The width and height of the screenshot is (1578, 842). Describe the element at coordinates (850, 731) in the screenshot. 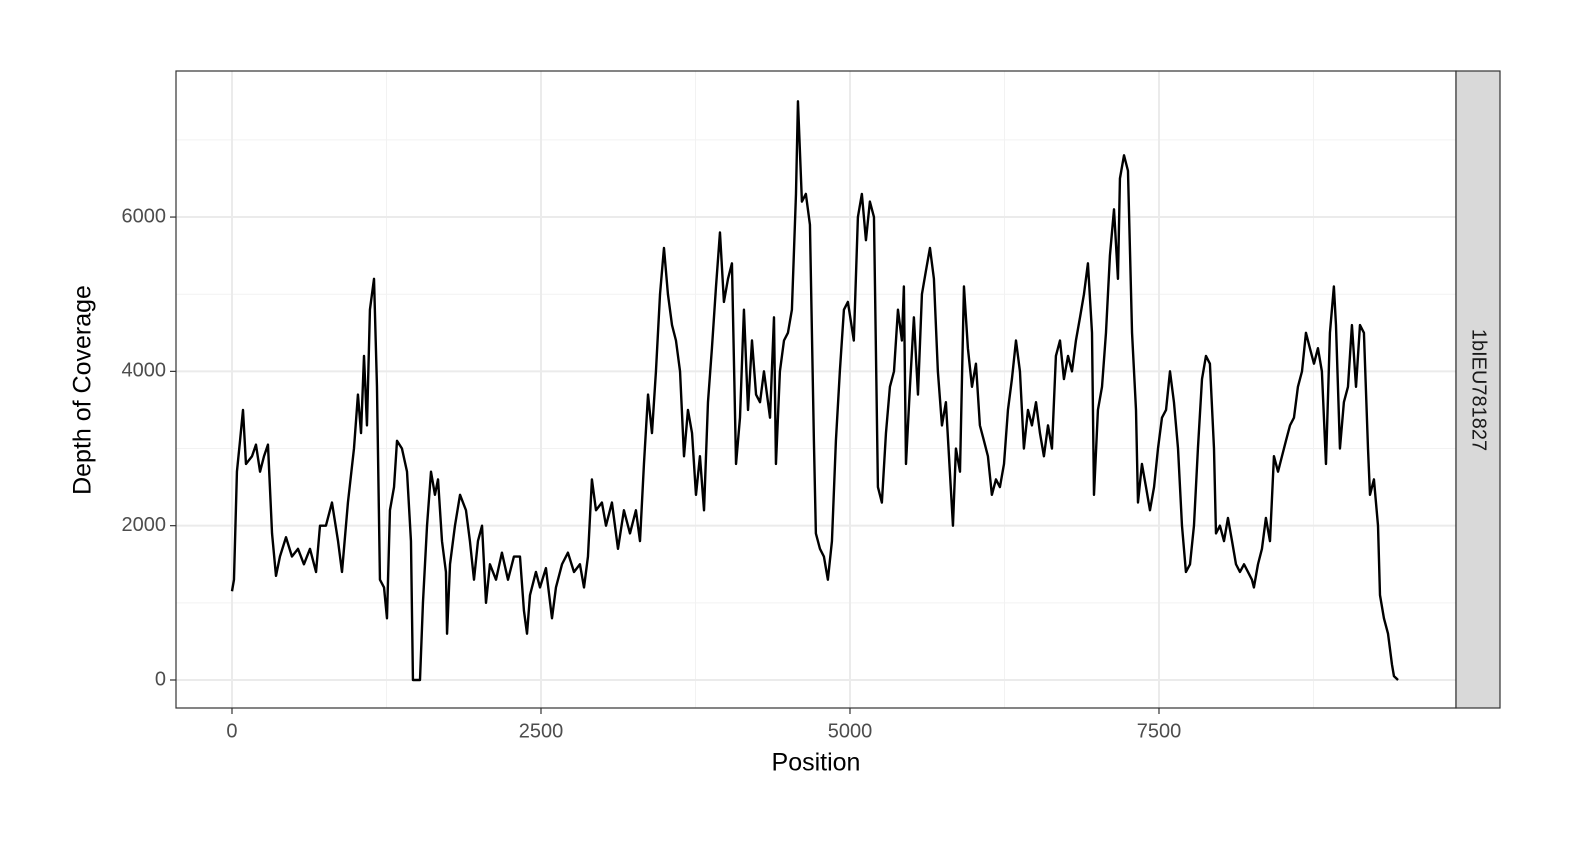

I see `x-tick-label: 5000` at that location.